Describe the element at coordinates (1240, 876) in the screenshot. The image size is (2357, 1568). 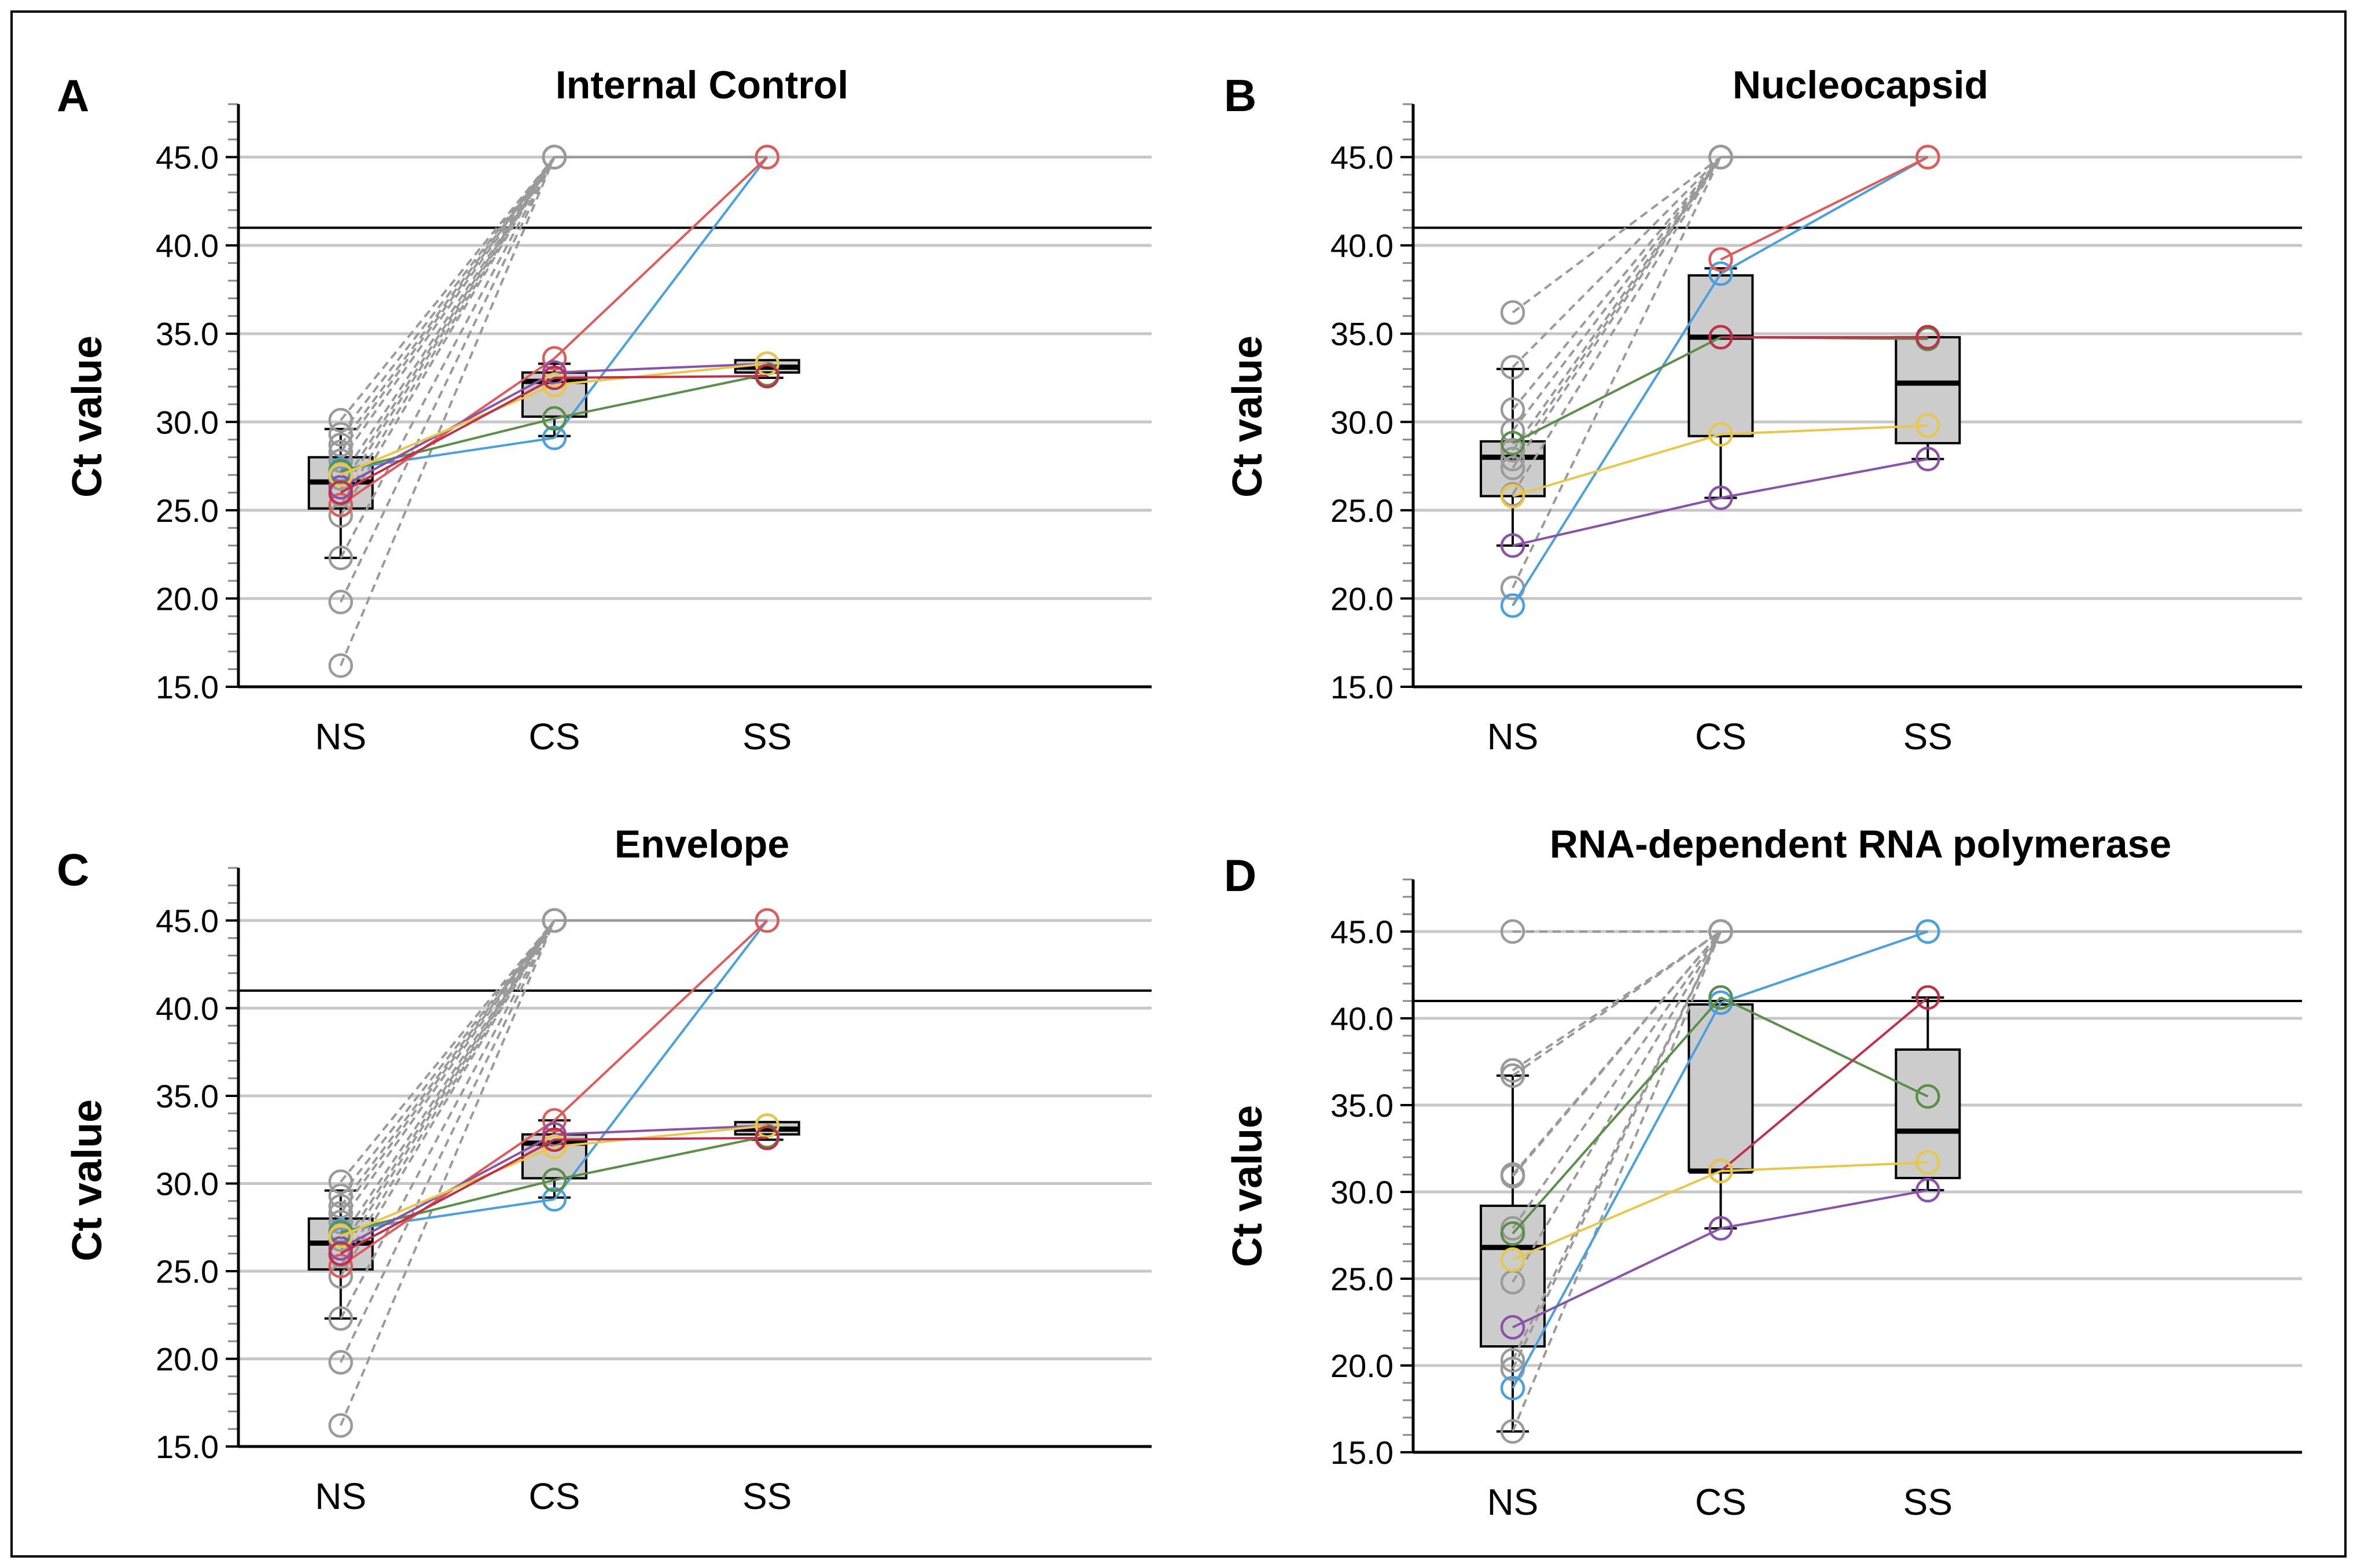
I see `panel-letter: D` at that location.